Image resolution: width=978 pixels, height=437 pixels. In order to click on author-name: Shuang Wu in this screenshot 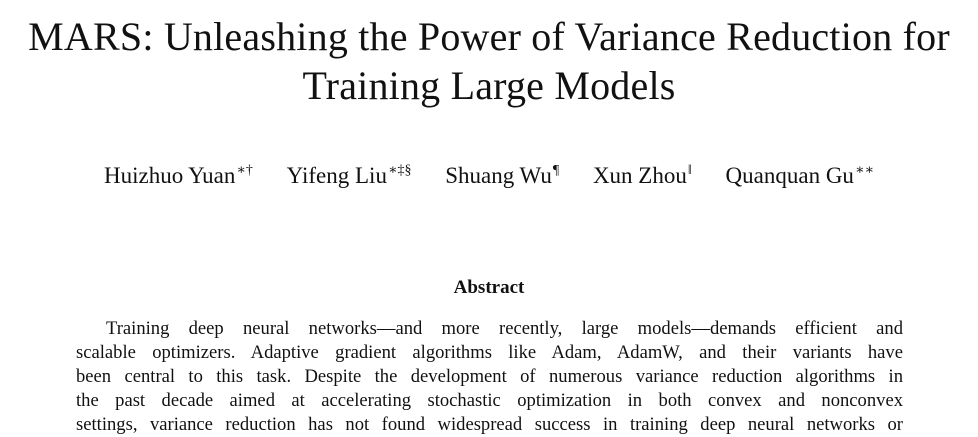, I will do `click(498, 175)`.